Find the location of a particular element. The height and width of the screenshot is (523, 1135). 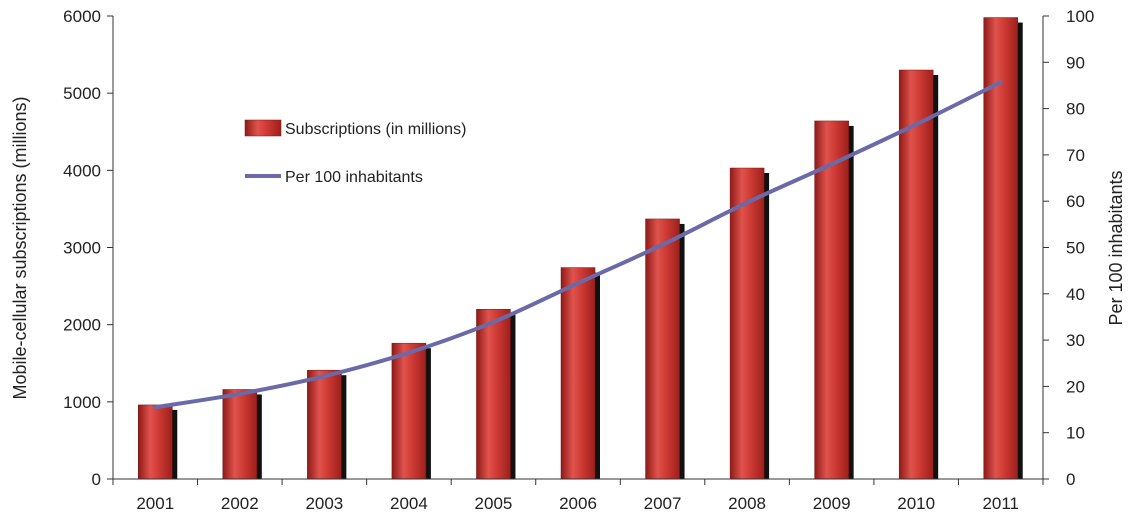

x-tick-label: 2009 is located at coordinates (832, 503).